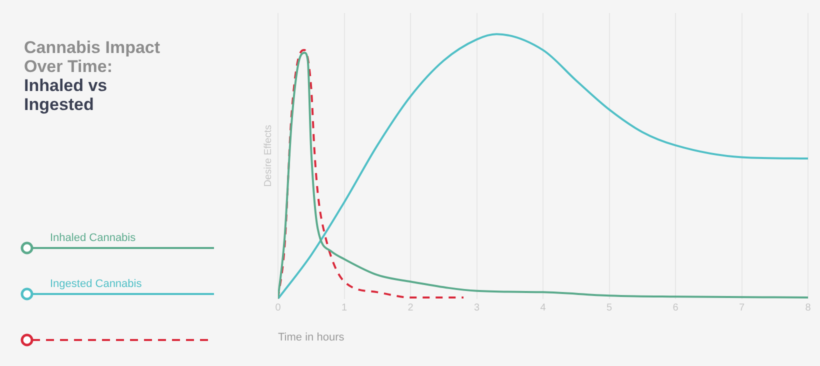  What do you see at coordinates (93, 238) in the screenshot?
I see `text: Inhaled Cannabis` at bounding box center [93, 238].